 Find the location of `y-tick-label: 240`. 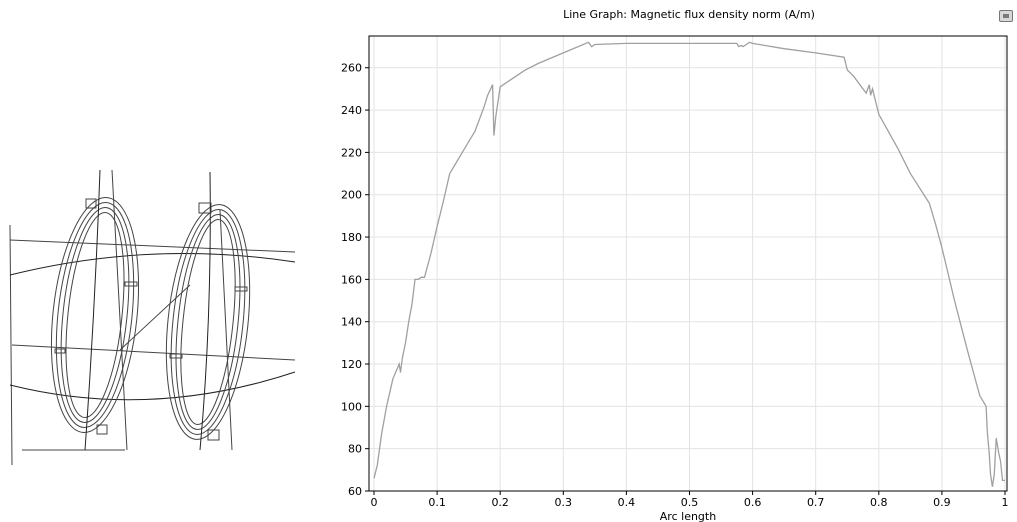

y-tick-label: 240 is located at coordinates (351, 110).